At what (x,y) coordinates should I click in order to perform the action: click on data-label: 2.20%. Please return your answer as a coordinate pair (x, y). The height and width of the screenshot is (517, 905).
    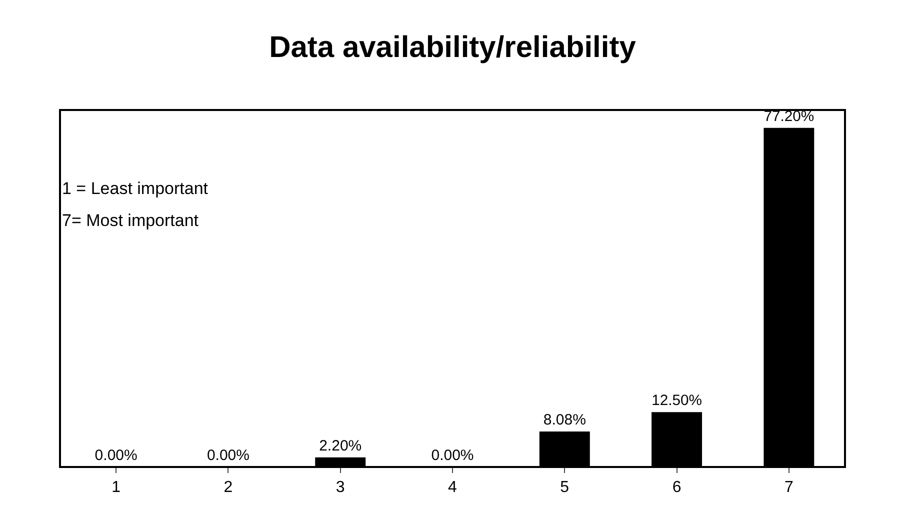
    Looking at the image, I should click on (340, 445).